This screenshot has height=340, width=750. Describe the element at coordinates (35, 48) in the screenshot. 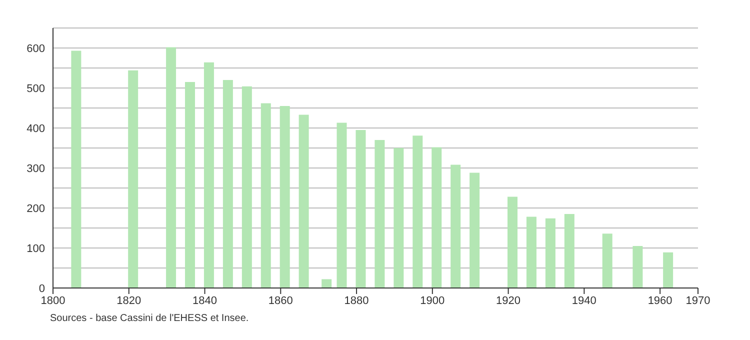

I see `y-tick-label: 600` at that location.